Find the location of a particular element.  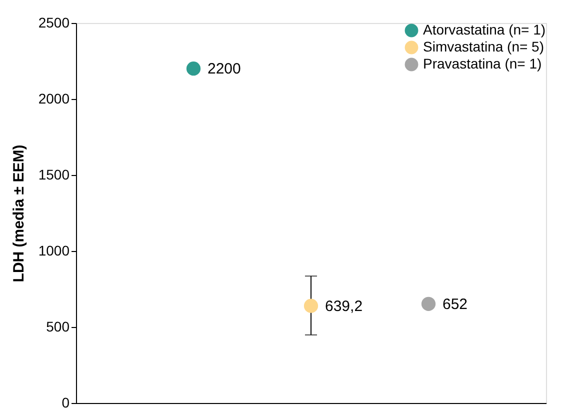

y-tick-label: 0 is located at coordinates (66, 402).